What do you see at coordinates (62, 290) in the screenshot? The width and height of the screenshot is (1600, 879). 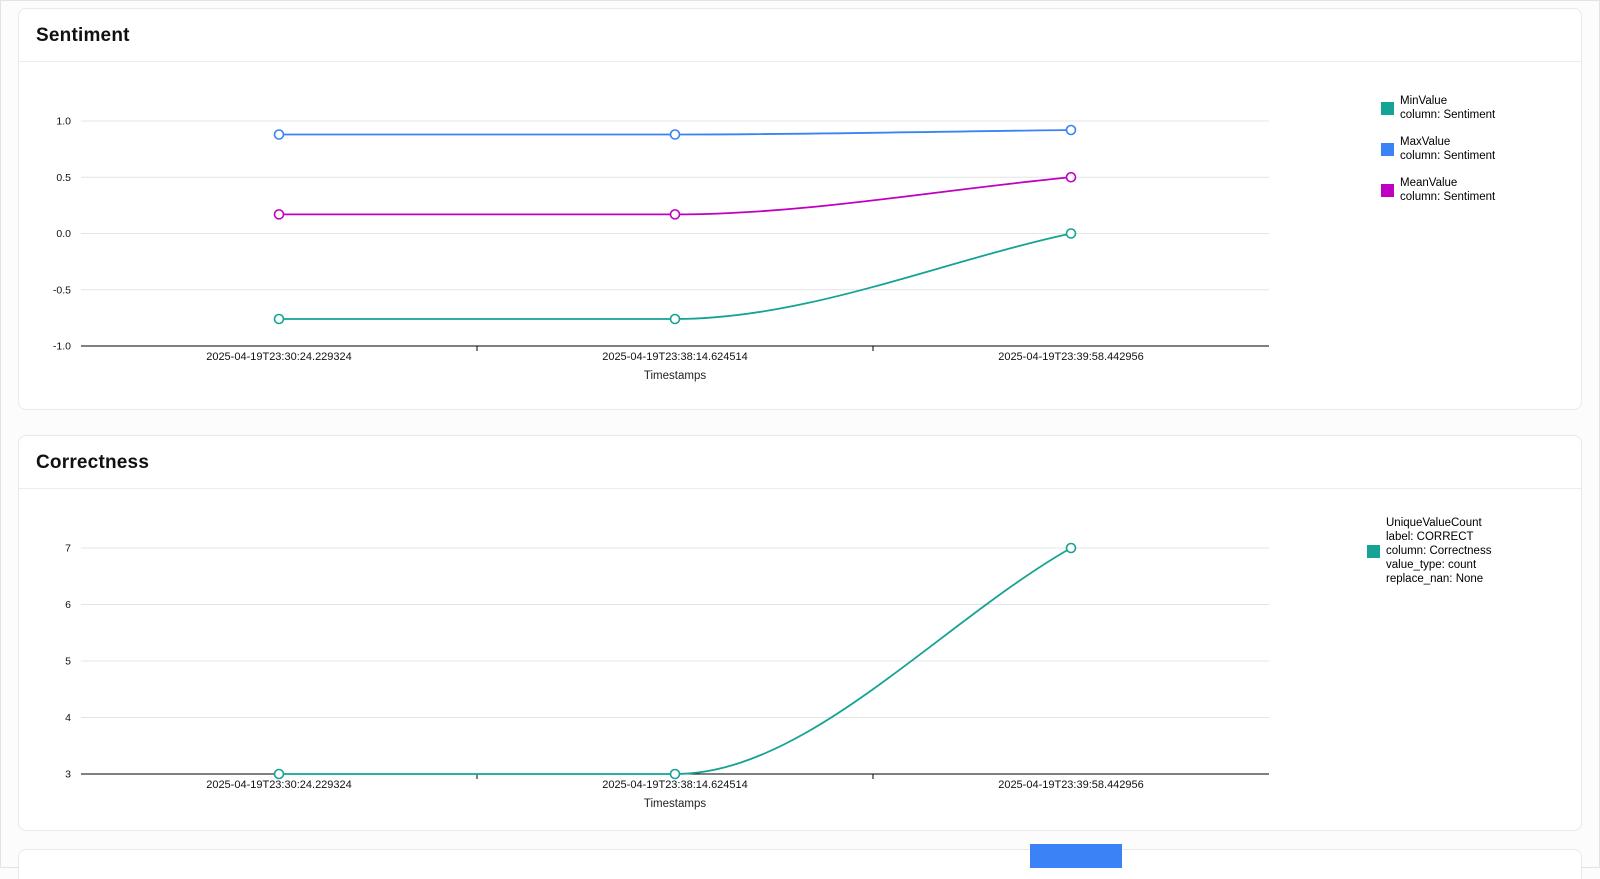 I see `y-tick-label: -0.5` at bounding box center [62, 290].